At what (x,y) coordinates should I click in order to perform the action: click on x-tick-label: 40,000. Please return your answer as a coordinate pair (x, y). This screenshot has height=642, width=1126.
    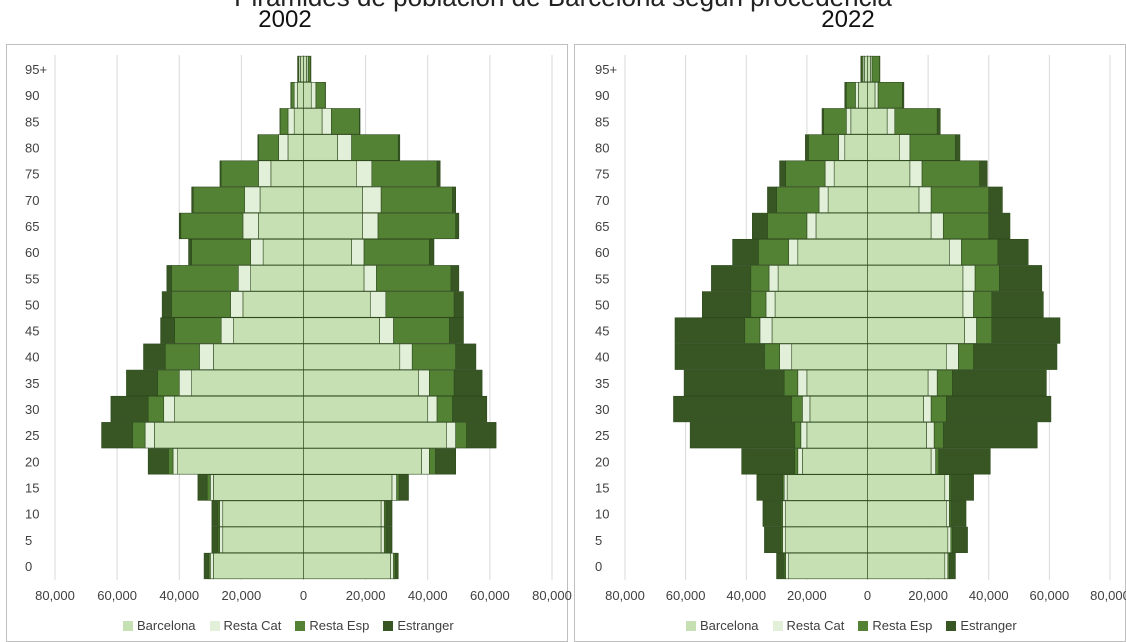
    Looking at the image, I should click on (179, 595).